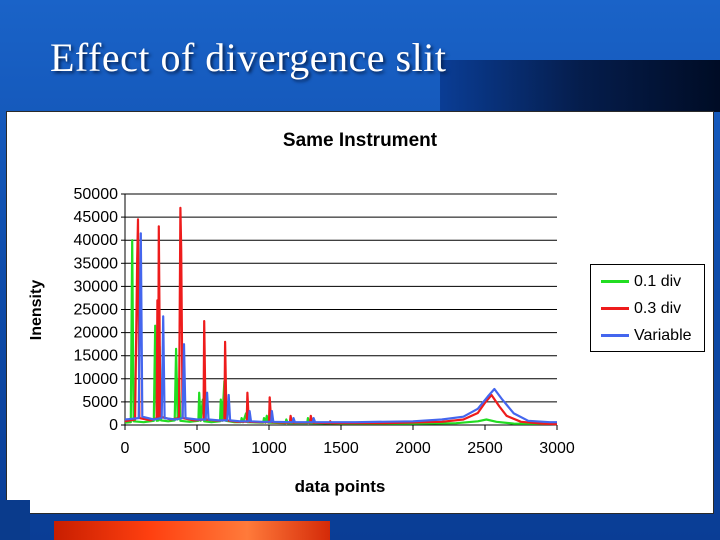 The height and width of the screenshot is (540, 720). What do you see at coordinates (113, 425) in the screenshot?
I see `y-tick-label: 0` at bounding box center [113, 425].